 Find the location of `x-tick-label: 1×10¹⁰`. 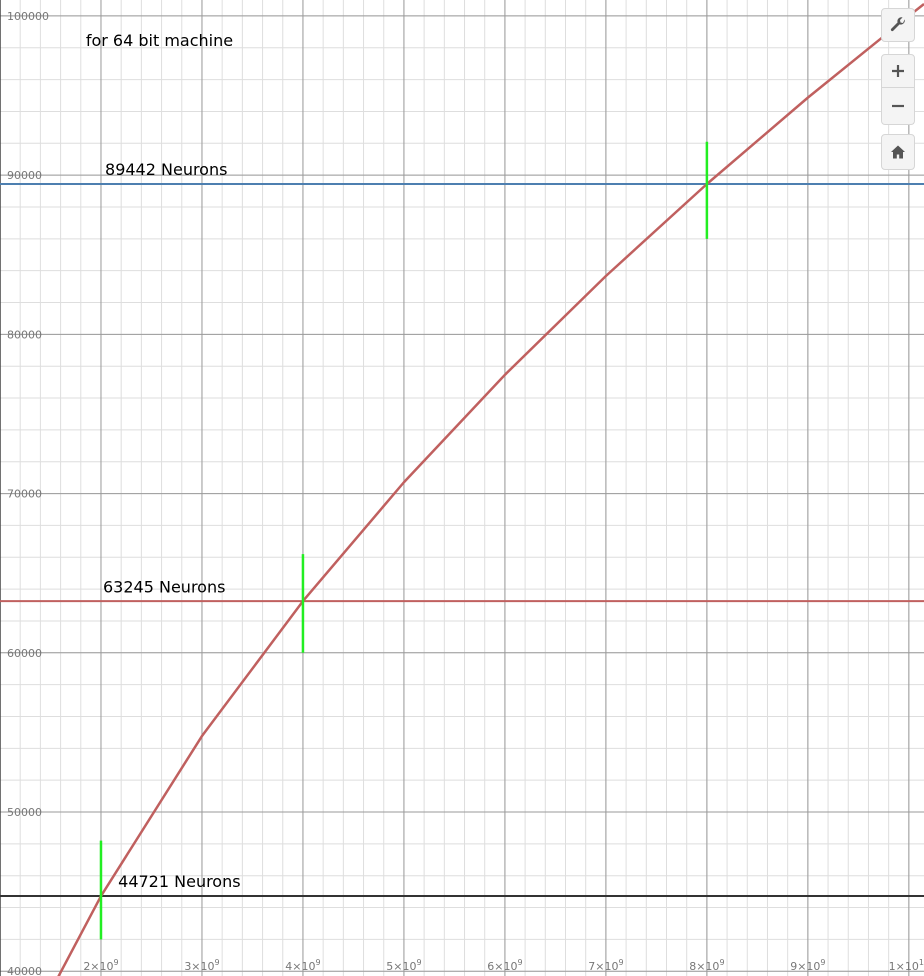

x-tick-label: 1×10¹⁰ is located at coordinates (906, 965).